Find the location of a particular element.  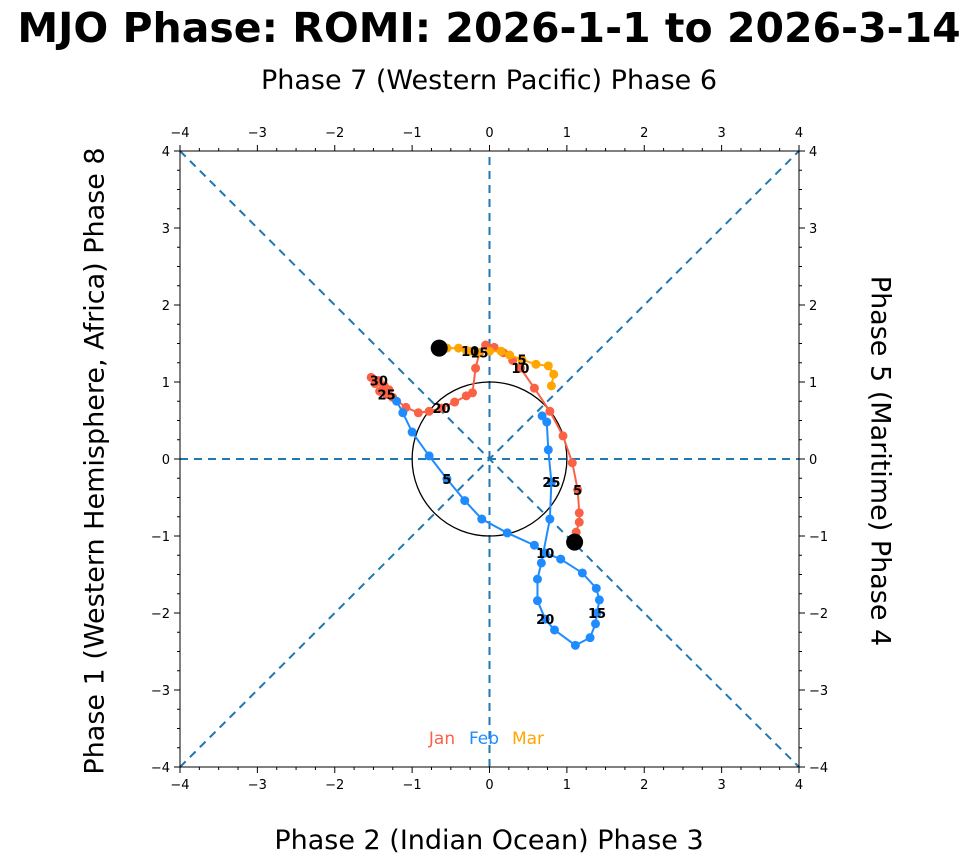

day-label-jan: 20 is located at coordinates (441, 409).